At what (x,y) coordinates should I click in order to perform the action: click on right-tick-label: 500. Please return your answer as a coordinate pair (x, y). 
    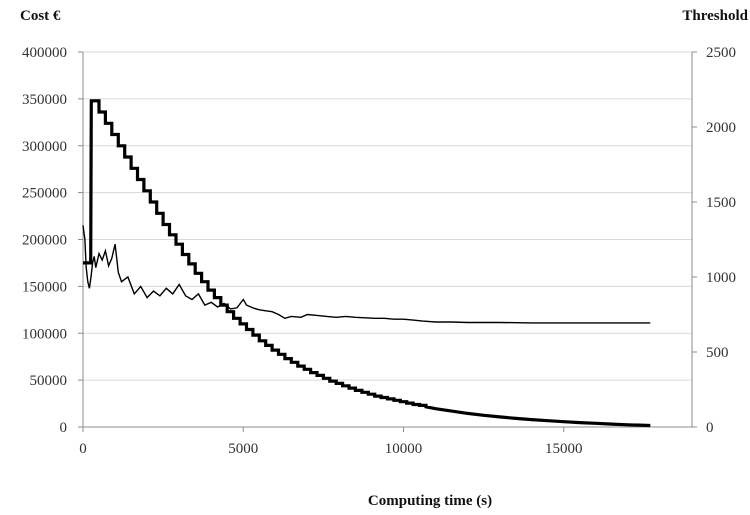
    Looking at the image, I should click on (717, 353).